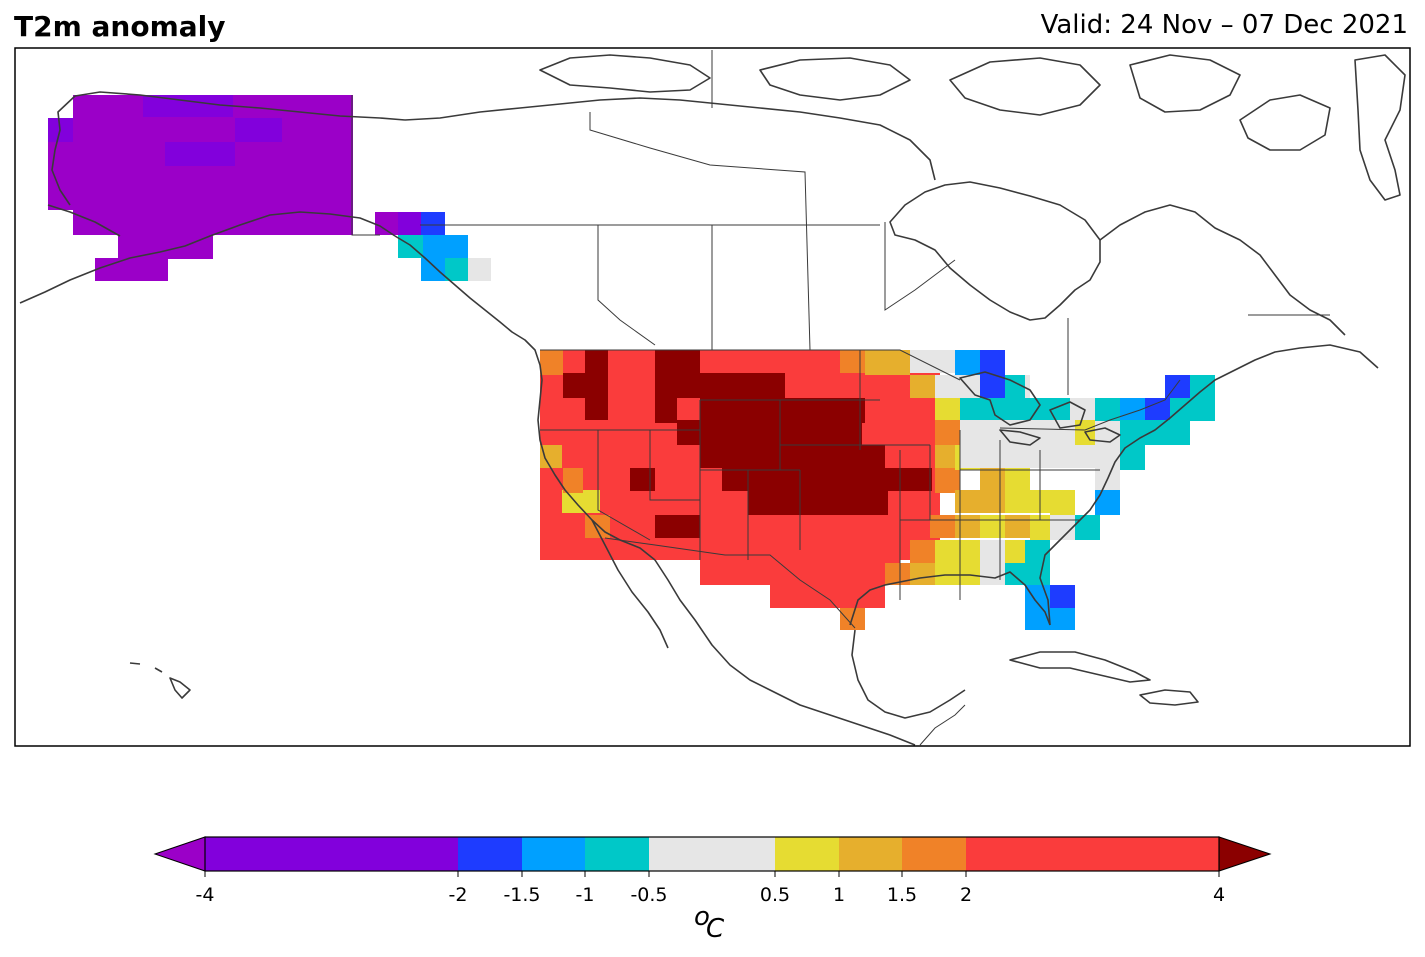 The image size is (1425, 957). Describe the element at coordinates (950, 645) in the screenshot. I see `coastline-gulf` at that location.